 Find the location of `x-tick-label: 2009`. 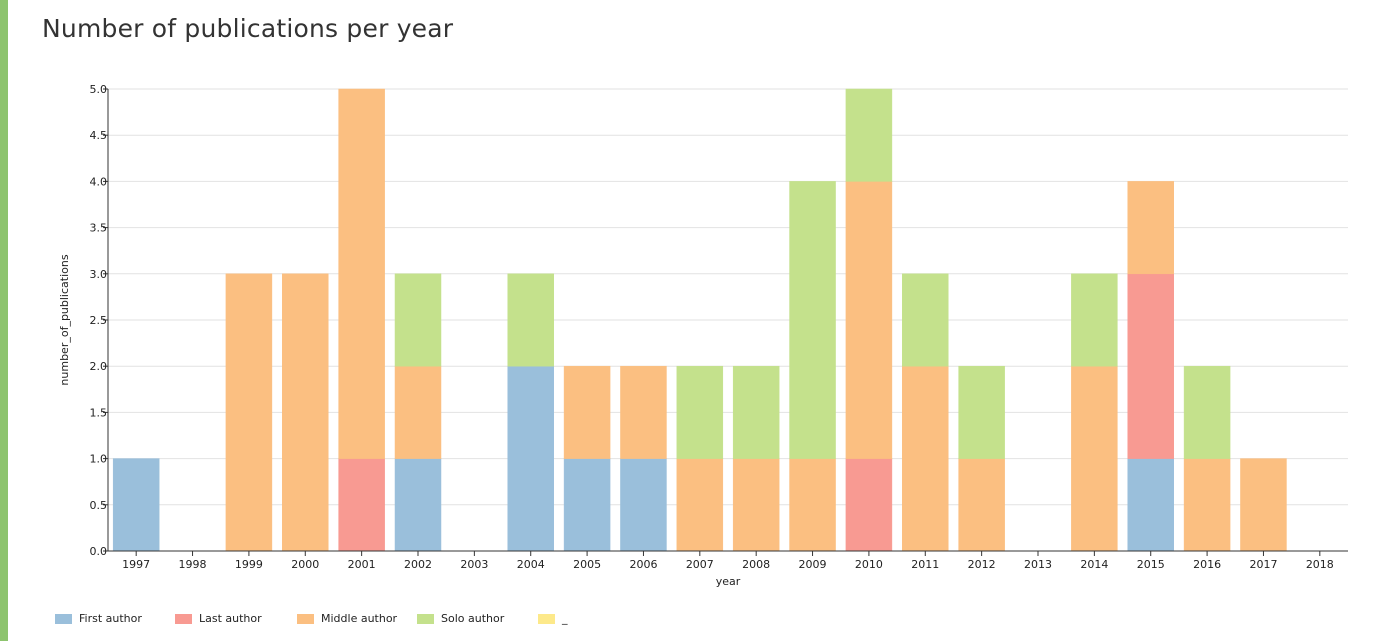

x-tick-label: 2009 is located at coordinates (813, 564).